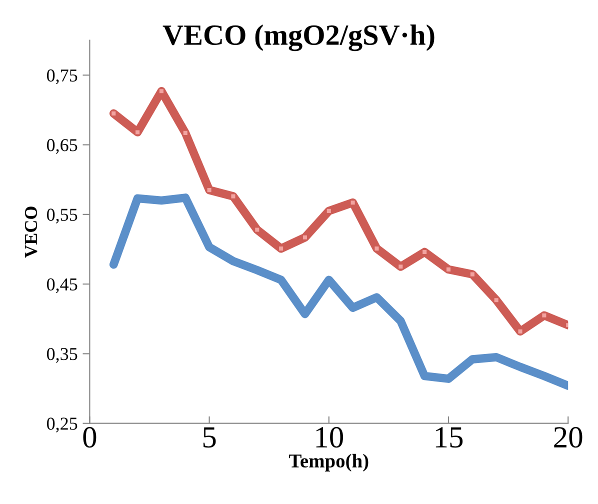  What do you see at coordinates (31, 232) in the screenshot?
I see `y-axis-title: VECO` at bounding box center [31, 232].